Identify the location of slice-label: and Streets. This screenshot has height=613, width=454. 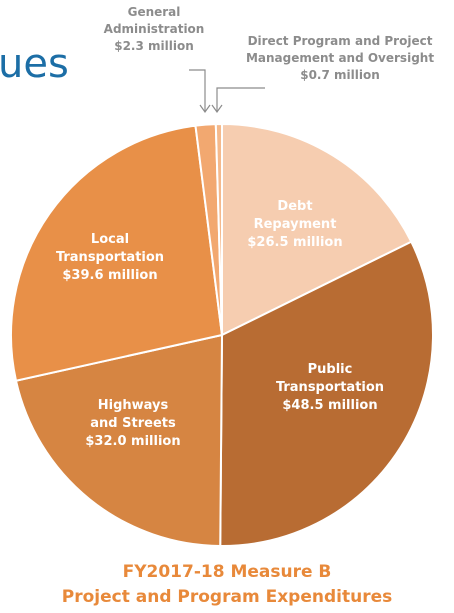
(133, 423).